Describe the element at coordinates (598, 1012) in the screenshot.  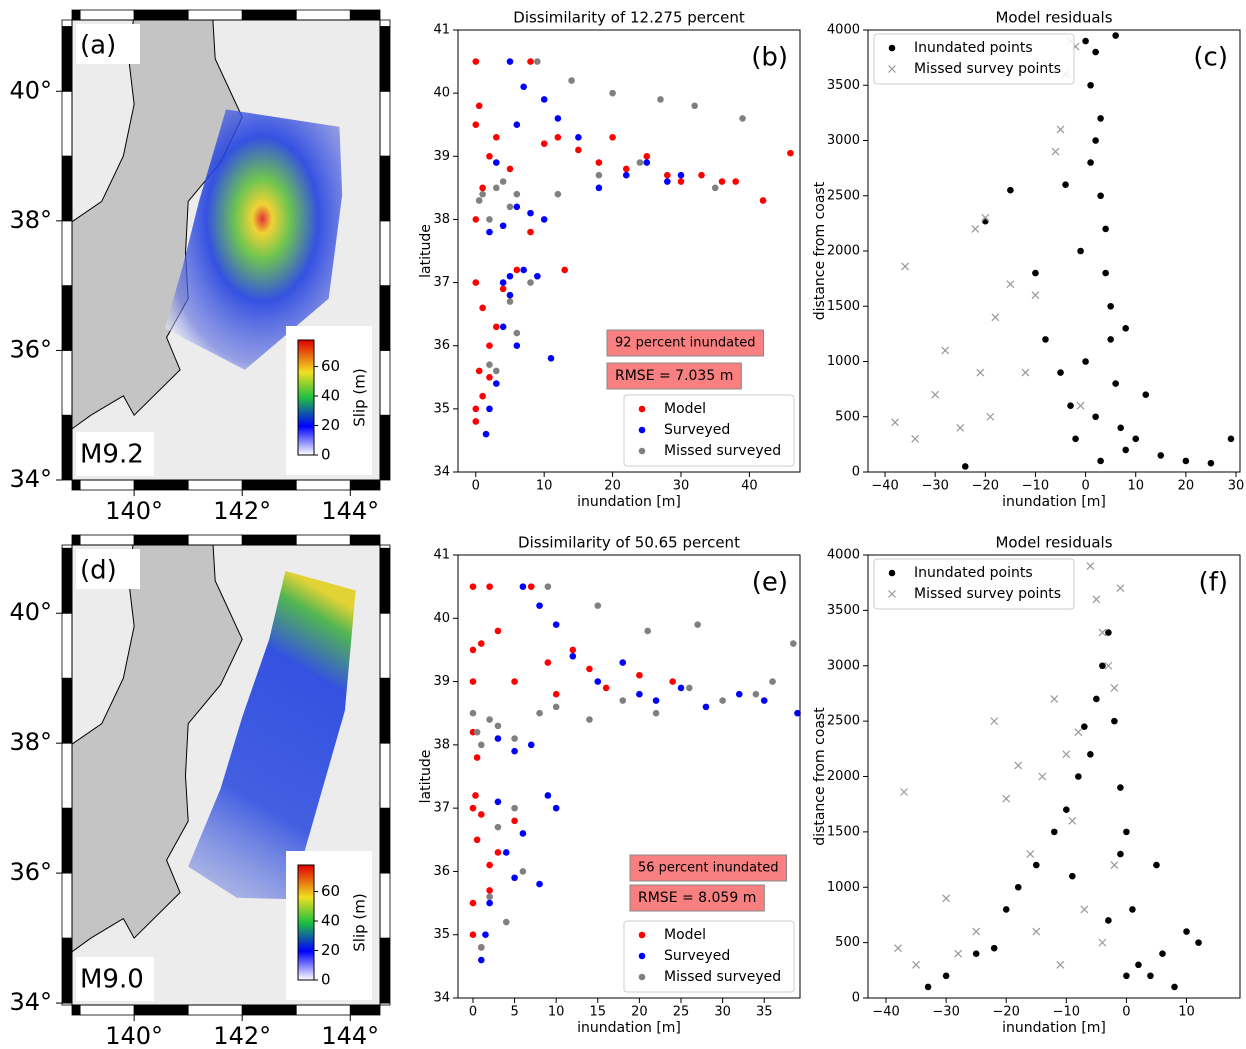
I see `x-tick-label: 15` at that location.